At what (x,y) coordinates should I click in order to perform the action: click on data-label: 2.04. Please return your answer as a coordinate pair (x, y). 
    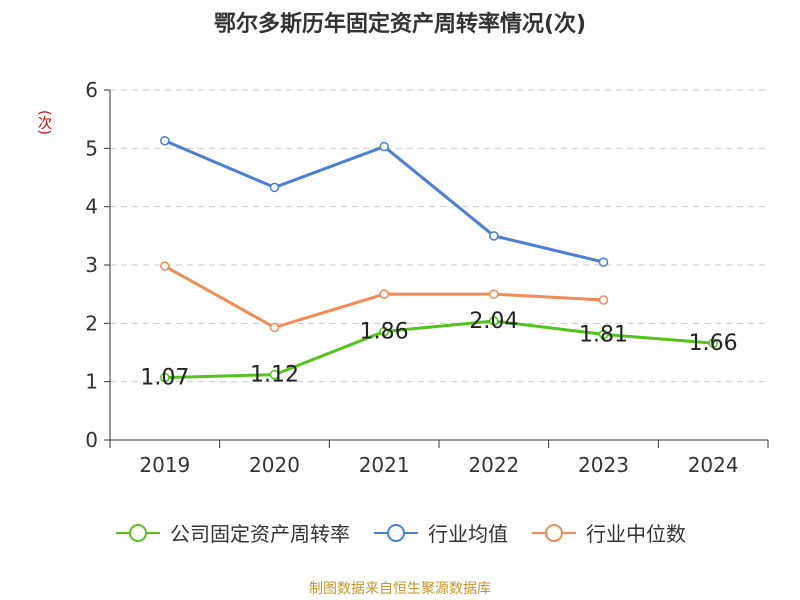
    Looking at the image, I should click on (493, 321).